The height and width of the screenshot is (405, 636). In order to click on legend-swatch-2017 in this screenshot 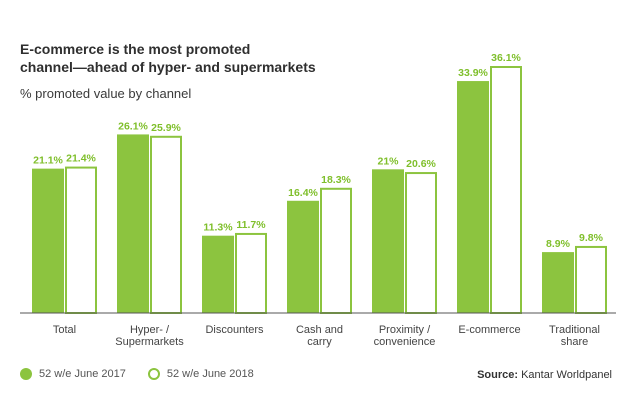, I will do `click(26, 374)`.